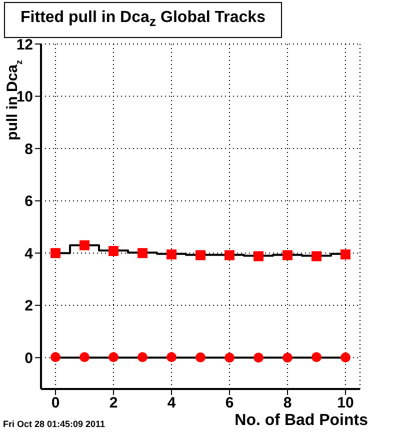 This screenshot has height=433, width=400. Describe the element at coordinates (229, 403) in the screenshot. I see `x-tick-label: 6` at that location.